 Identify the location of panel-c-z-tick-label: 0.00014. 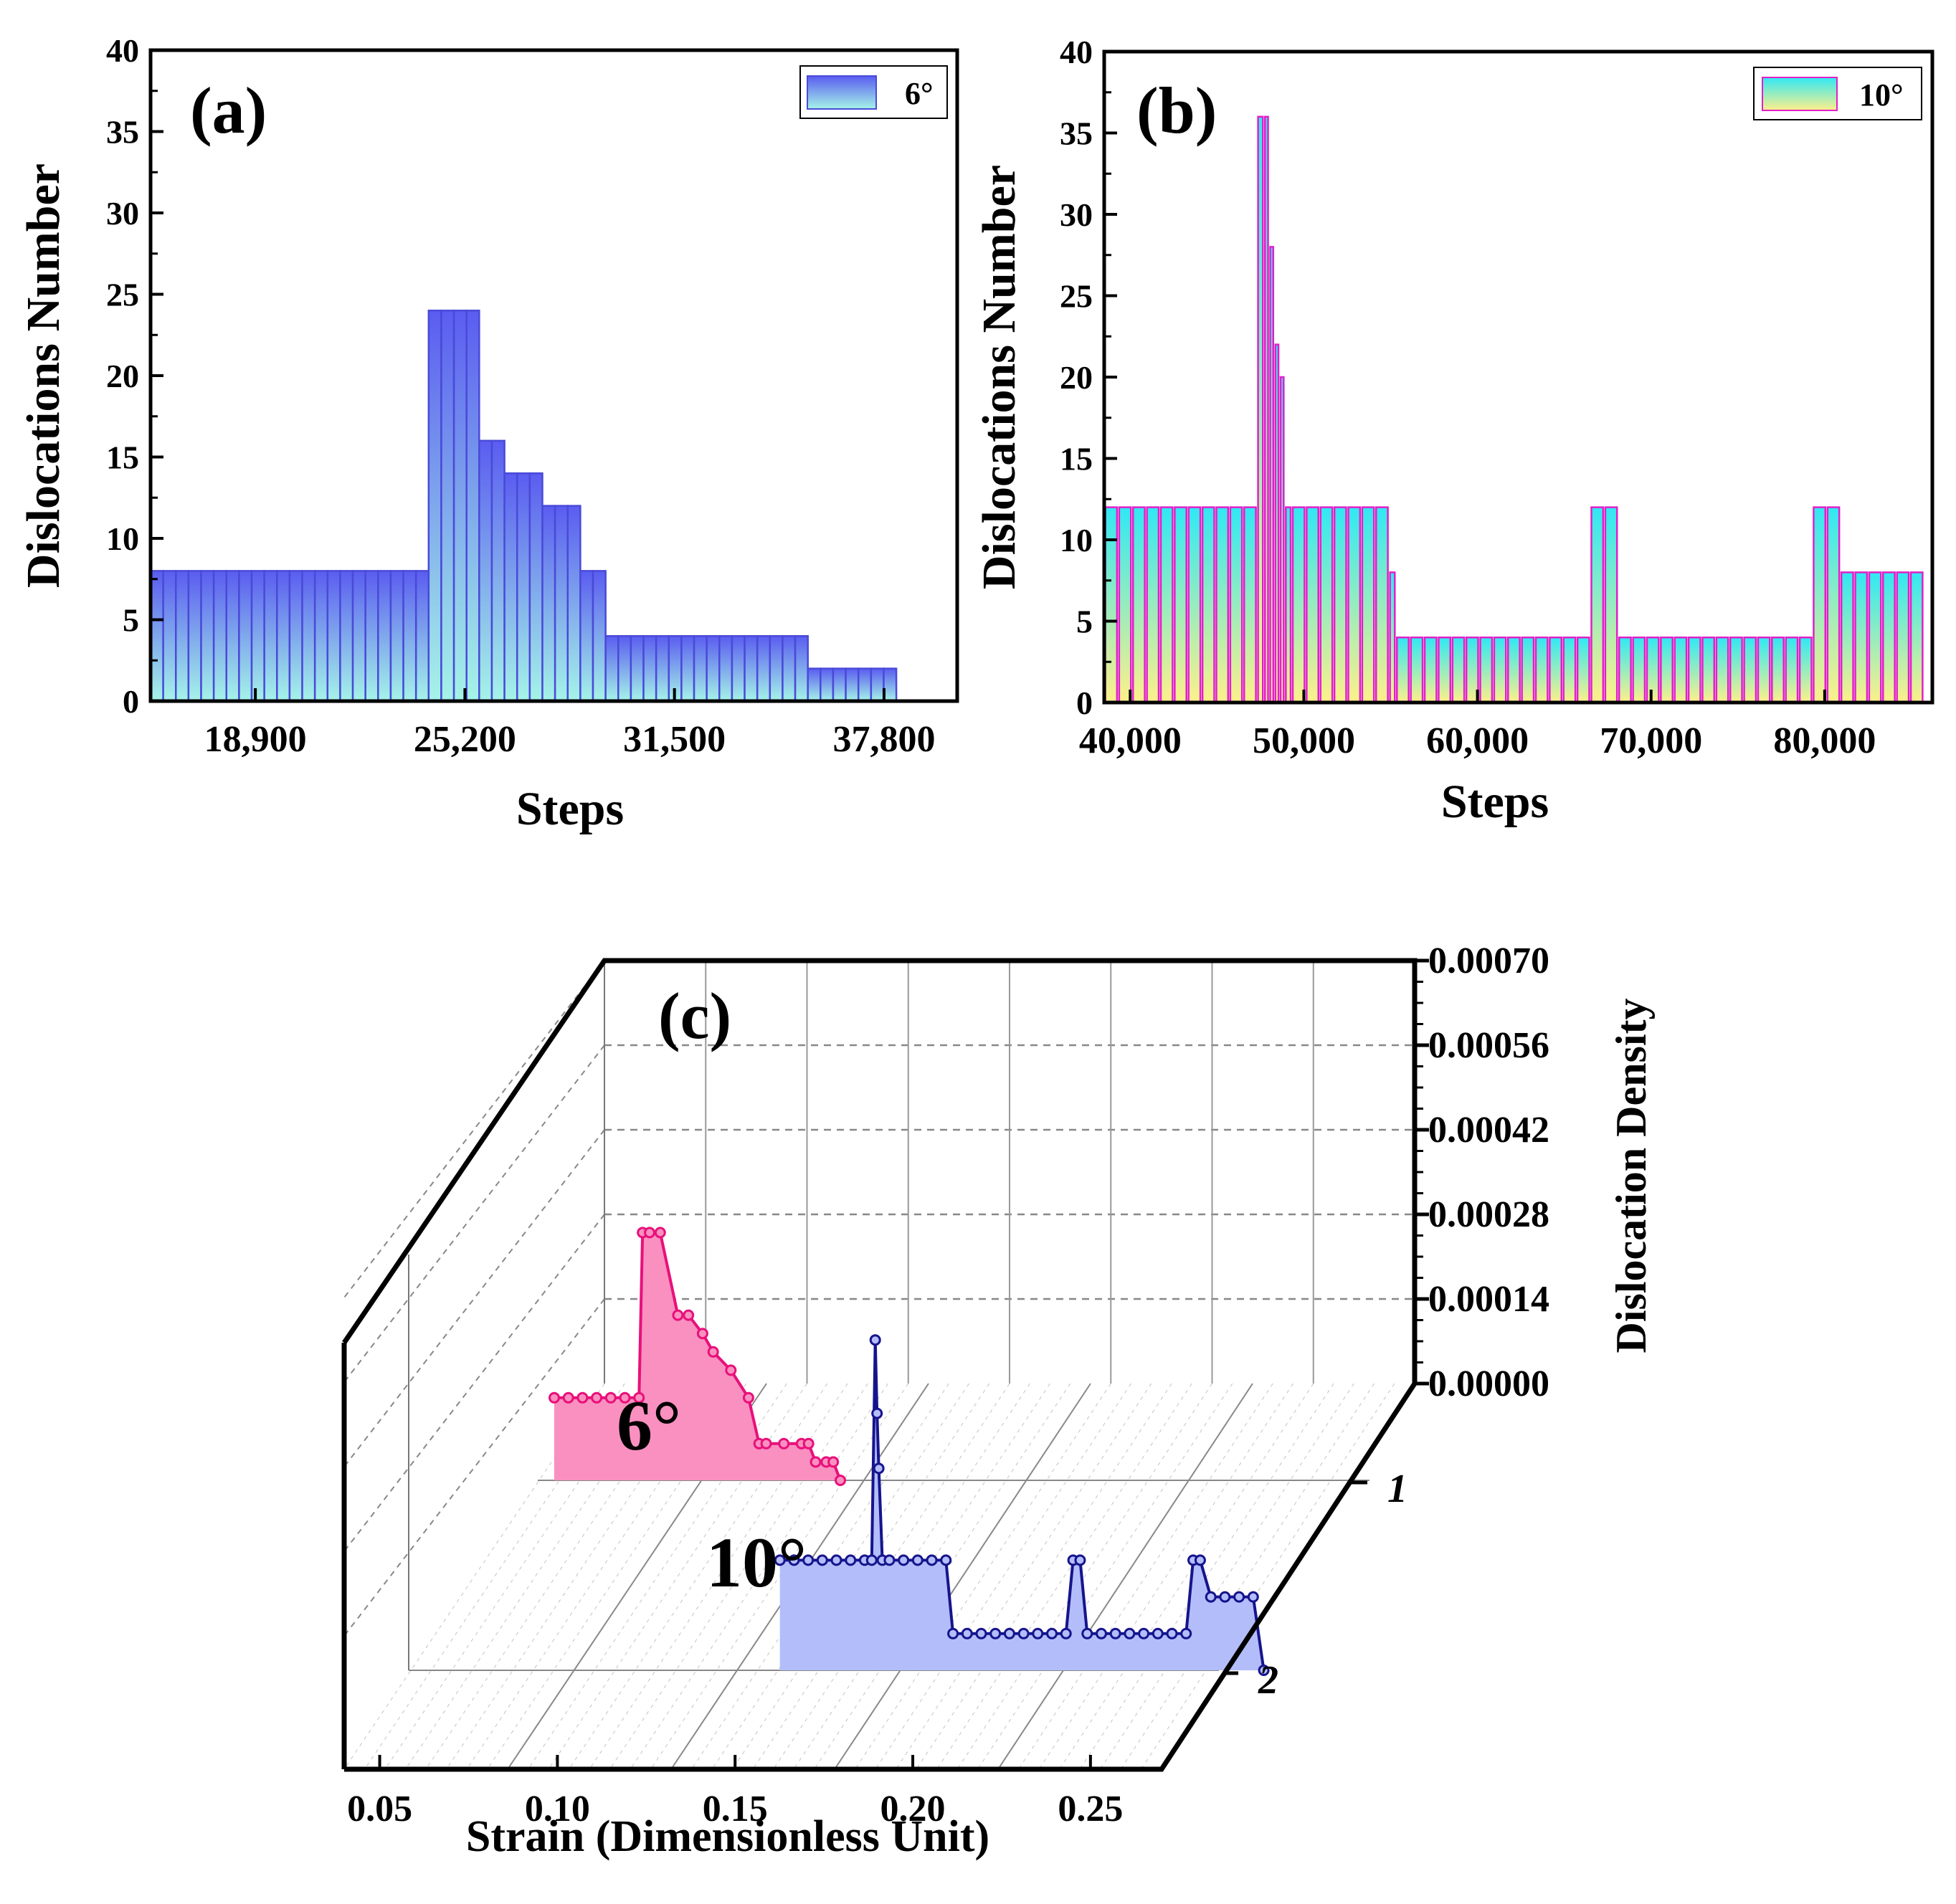
(1488, 1299).